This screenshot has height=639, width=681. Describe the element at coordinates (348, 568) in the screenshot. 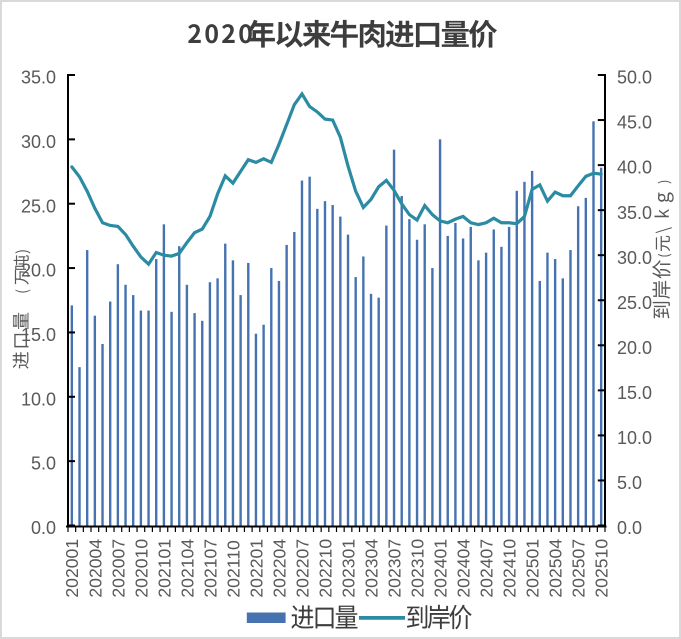

I see `svg-text: 202301` at that location.